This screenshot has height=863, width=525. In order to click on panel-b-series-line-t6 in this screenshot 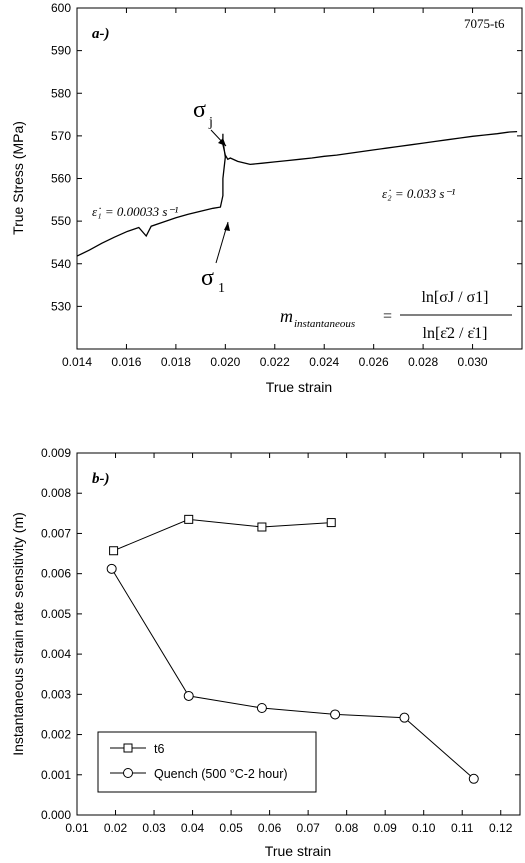, I will do `click(222, 535)`.